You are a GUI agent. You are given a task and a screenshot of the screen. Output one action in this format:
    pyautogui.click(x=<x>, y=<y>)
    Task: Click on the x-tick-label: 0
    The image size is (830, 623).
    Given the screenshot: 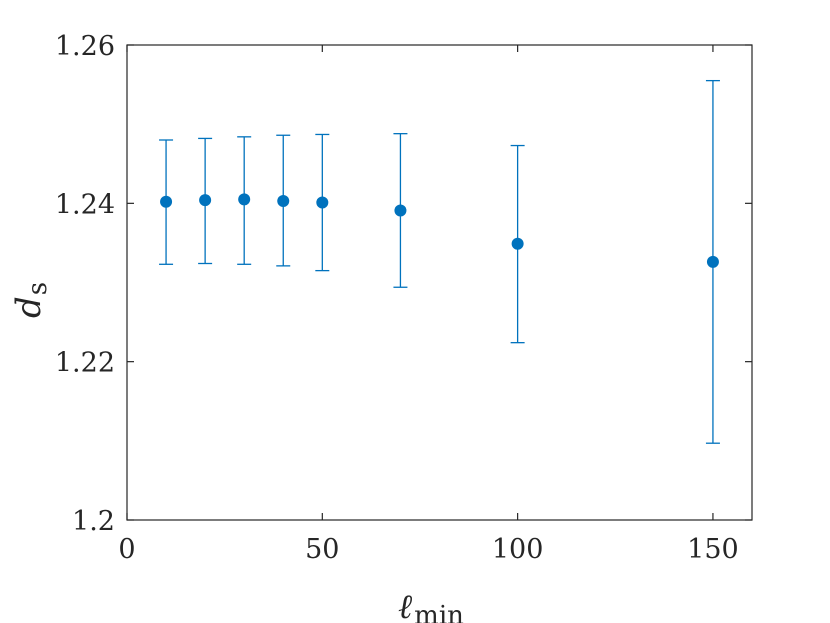 What is the action you would take?
    pyautogui.click(x=126, y=549)
    